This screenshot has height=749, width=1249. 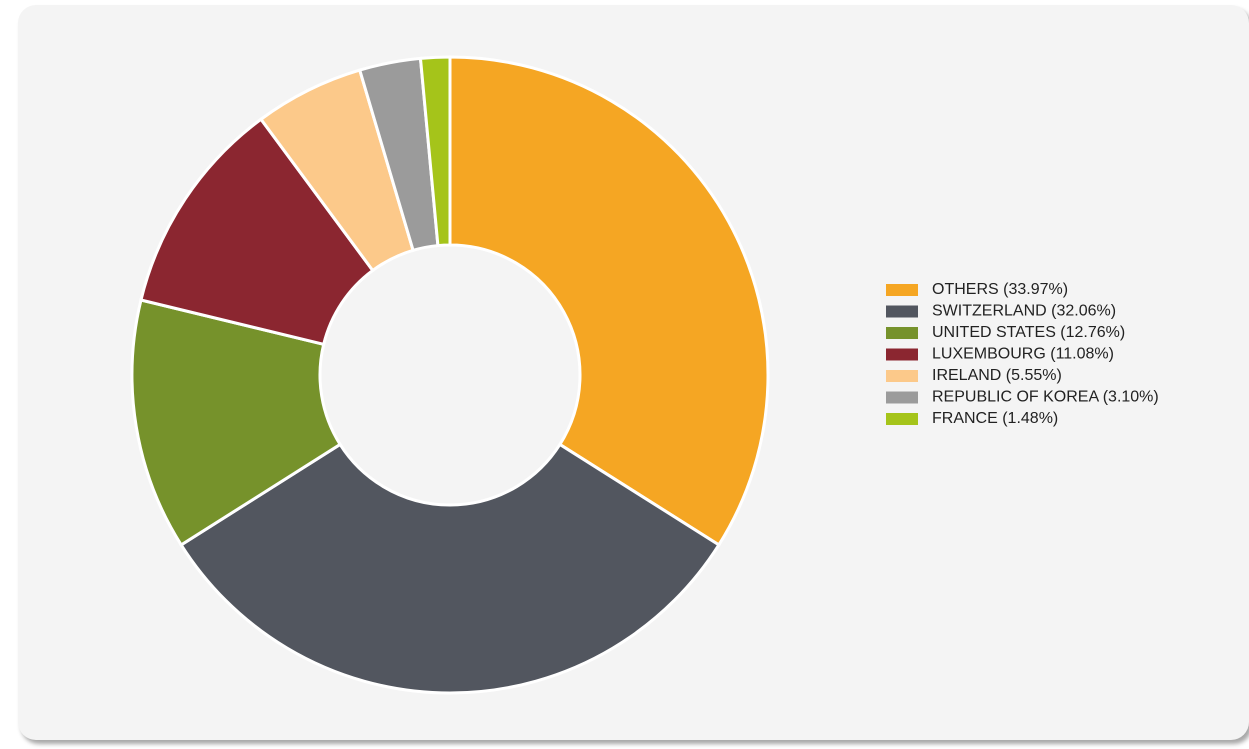 I want to click on legend-label: REPUBLIC OF KOREA (3.10%), so click(x=1045, y=397).